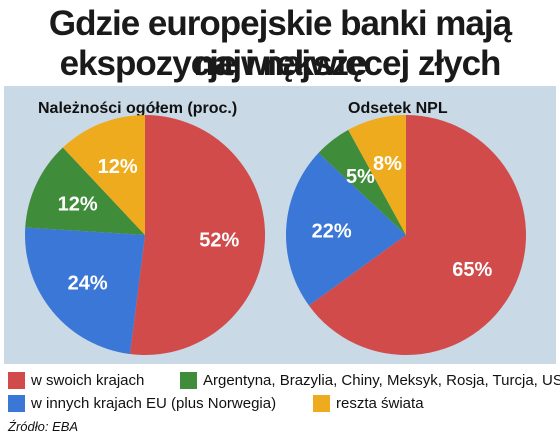  I want to click on pie-slice-label: 65%, so click(472, 270).